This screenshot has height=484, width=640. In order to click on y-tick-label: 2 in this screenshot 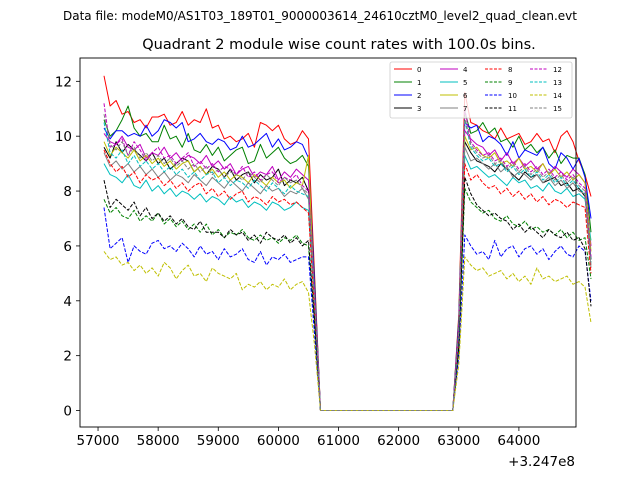, I will do `click(67, 357)`.